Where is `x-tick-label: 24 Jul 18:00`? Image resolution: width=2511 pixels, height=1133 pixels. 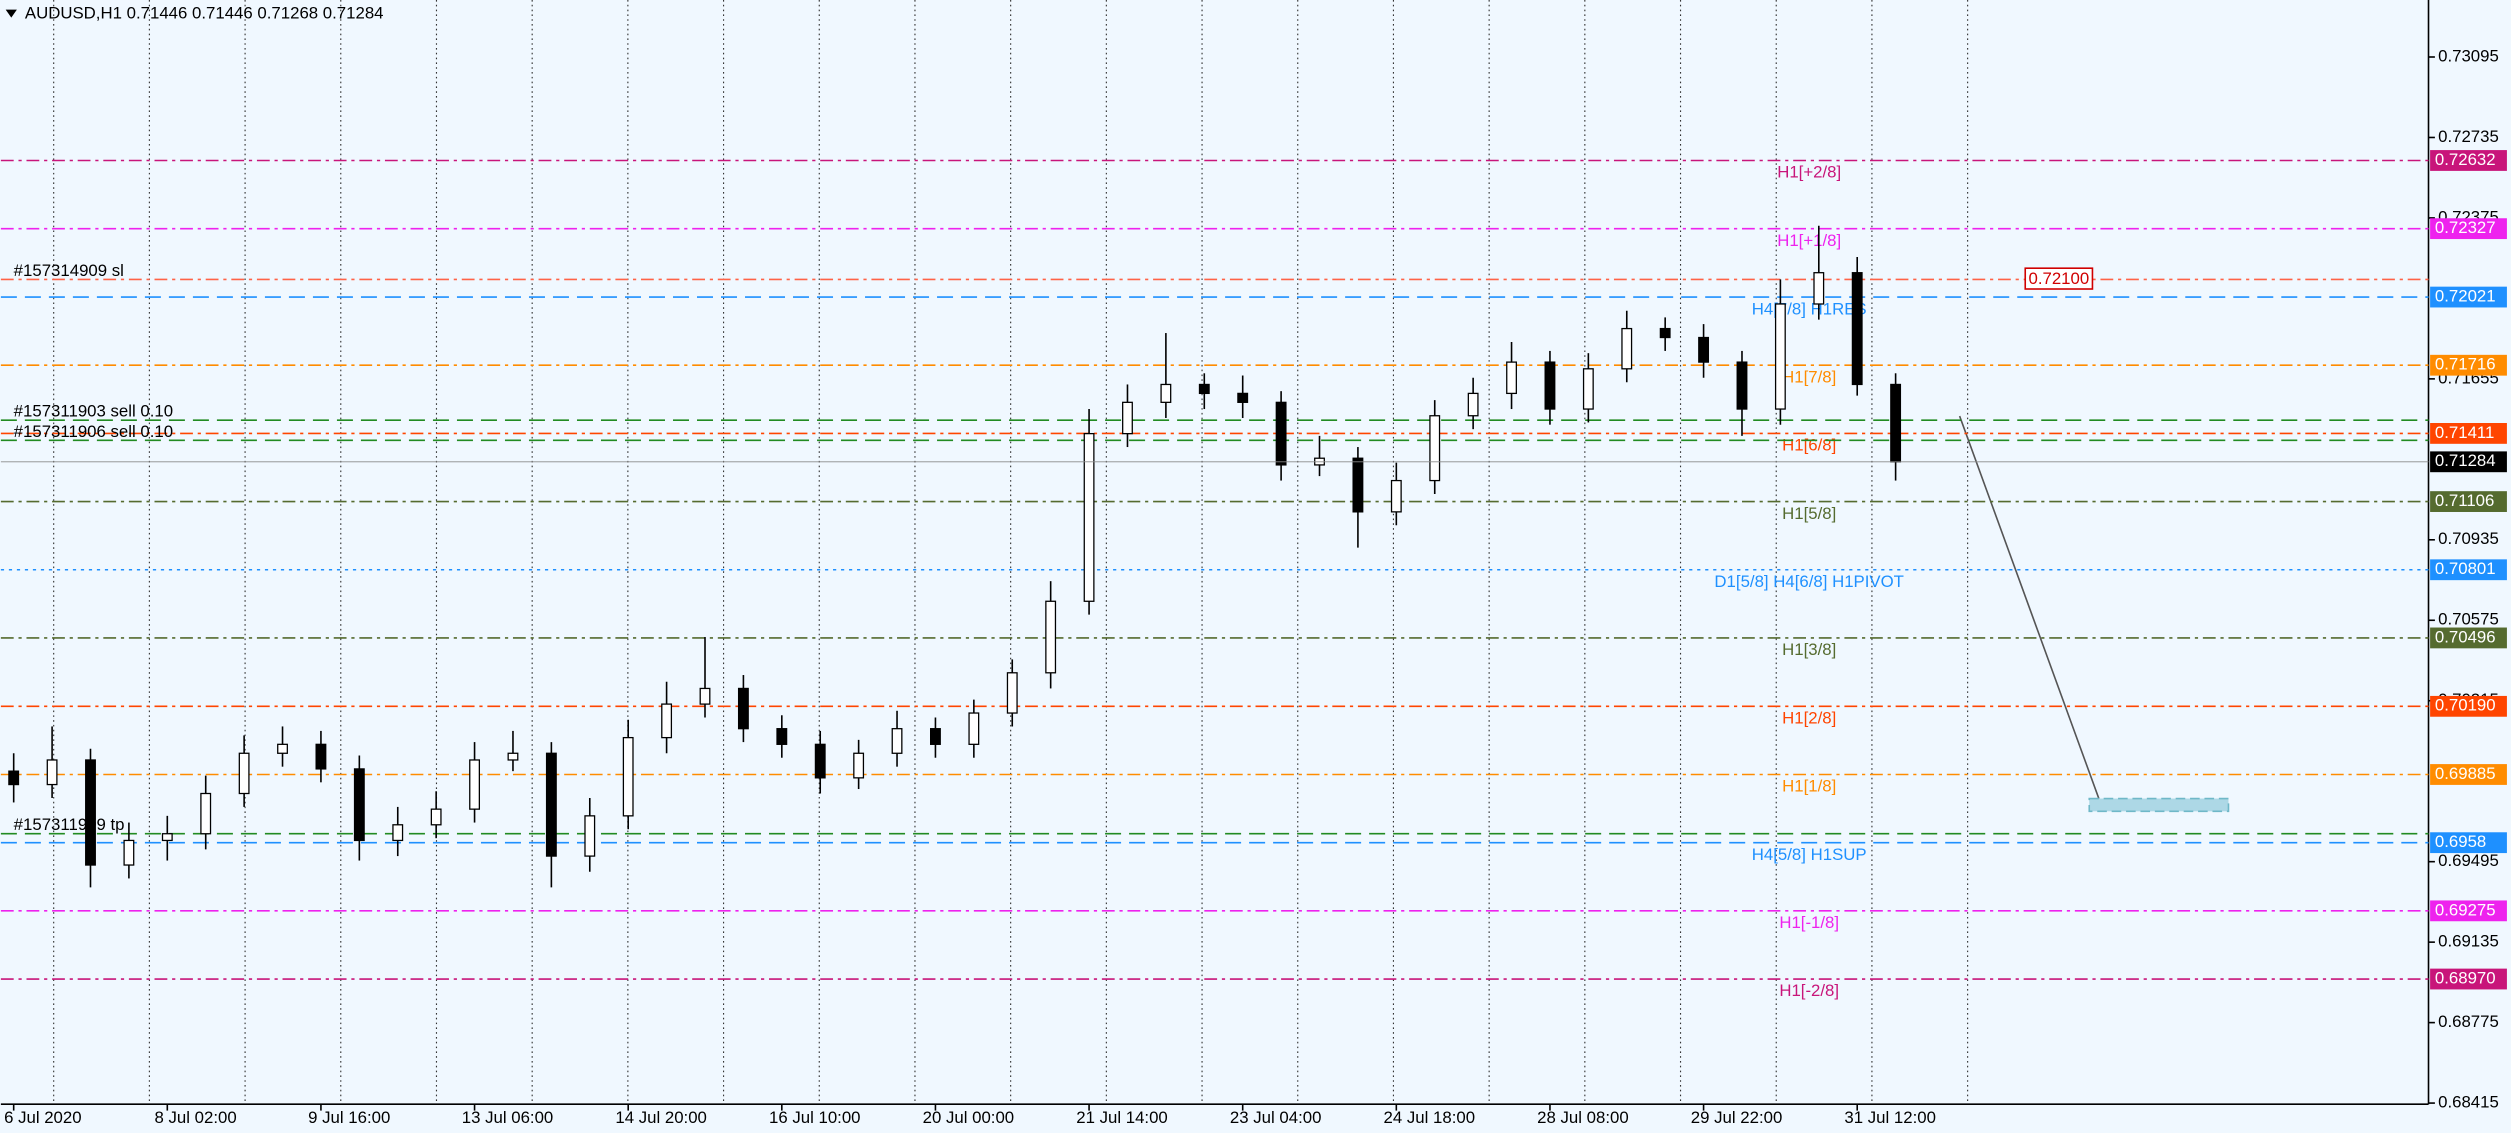 x-tick-label: 24 Jul 18:00 is located at coordinates (1430, 1117).